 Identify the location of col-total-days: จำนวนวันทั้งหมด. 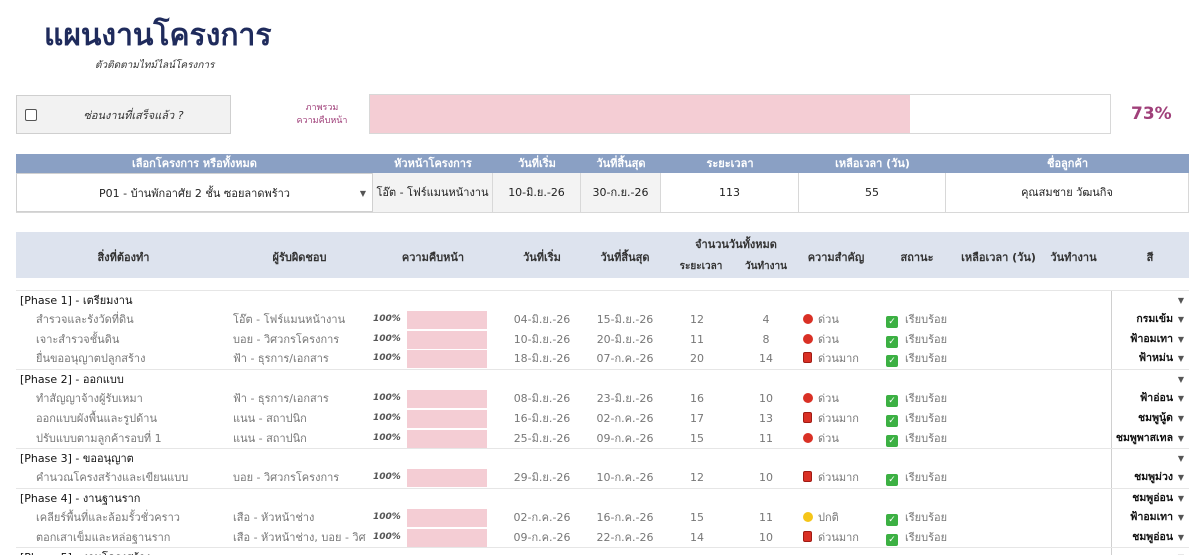
(736, 244).